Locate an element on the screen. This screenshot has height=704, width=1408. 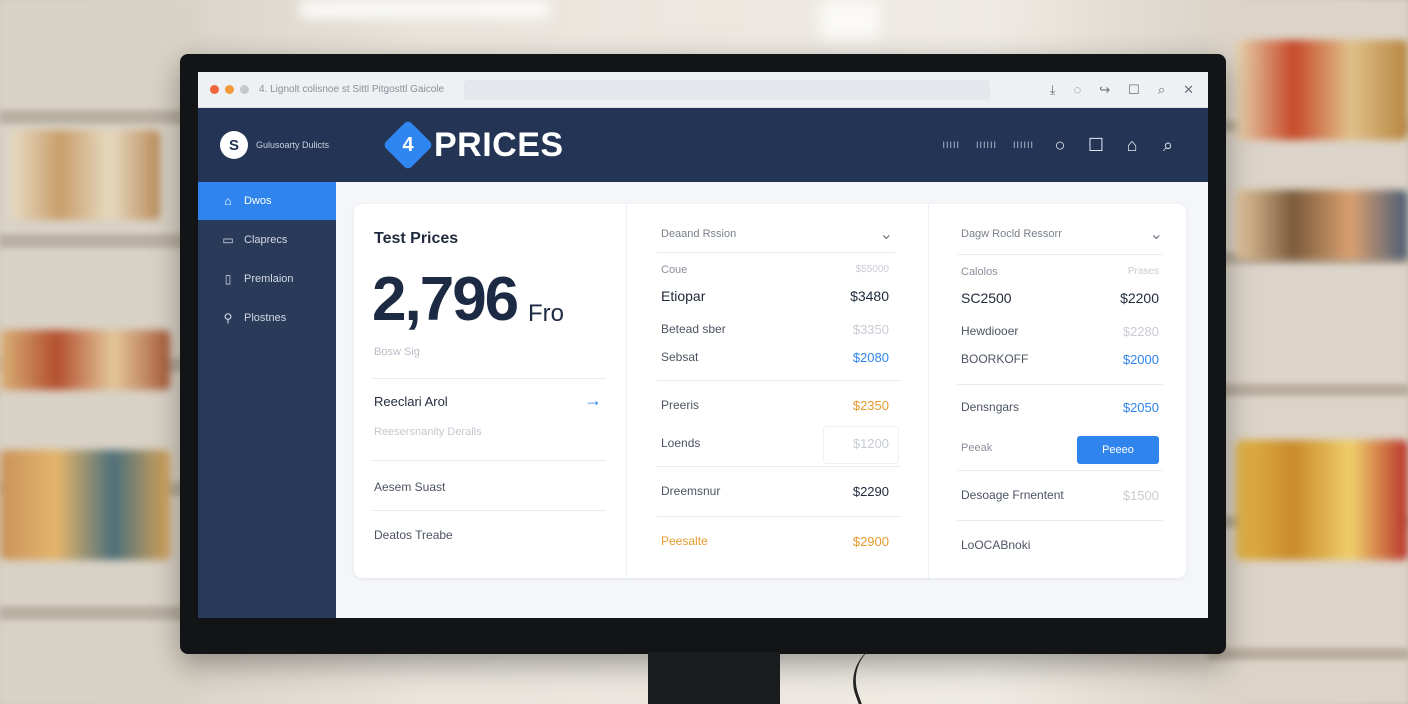
row-label: BOORKOFF is located at coordinates (995, 359).